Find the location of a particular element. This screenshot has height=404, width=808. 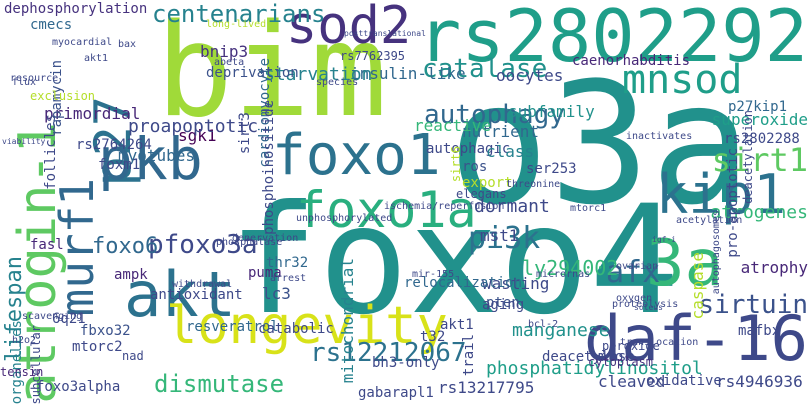

word: bcl-2 is located at coordinates (543, 324).